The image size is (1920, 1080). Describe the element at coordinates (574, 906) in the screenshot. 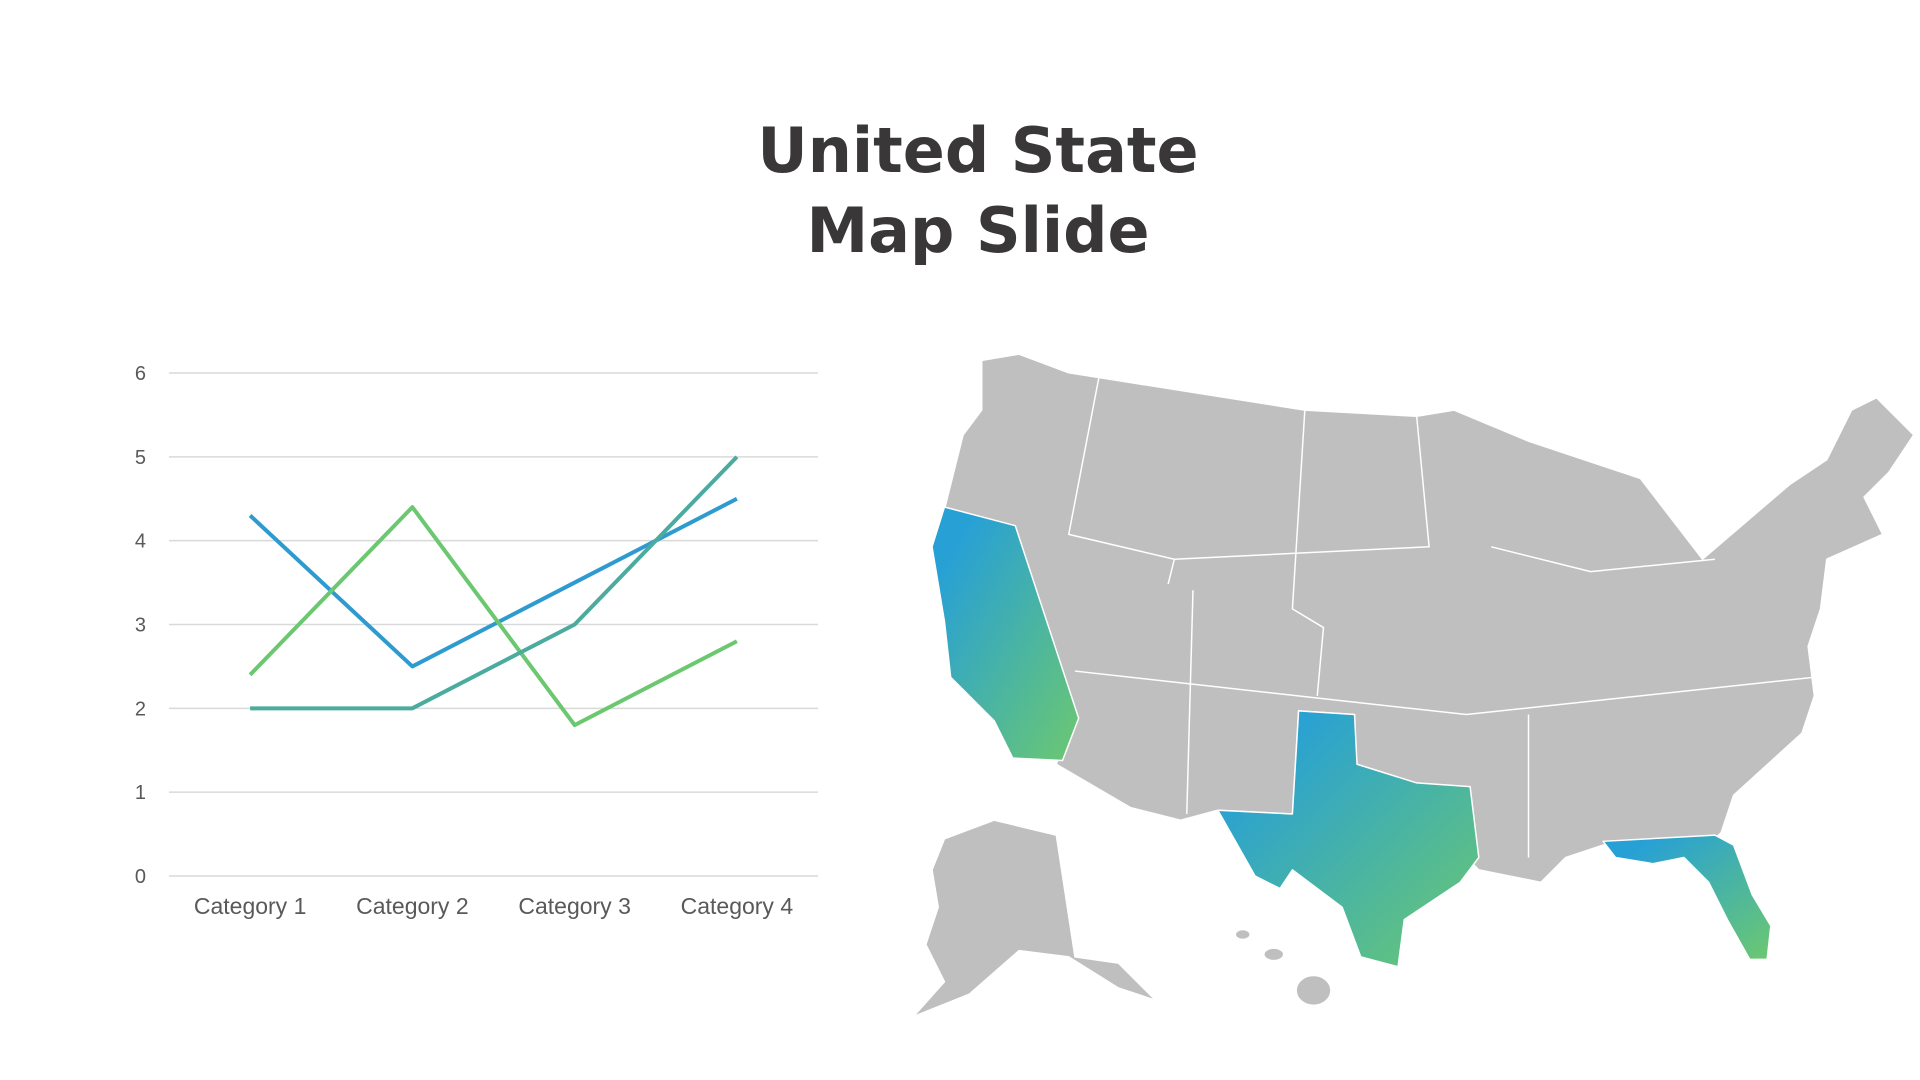

I see `x-tick-label: Category 3` at that location.